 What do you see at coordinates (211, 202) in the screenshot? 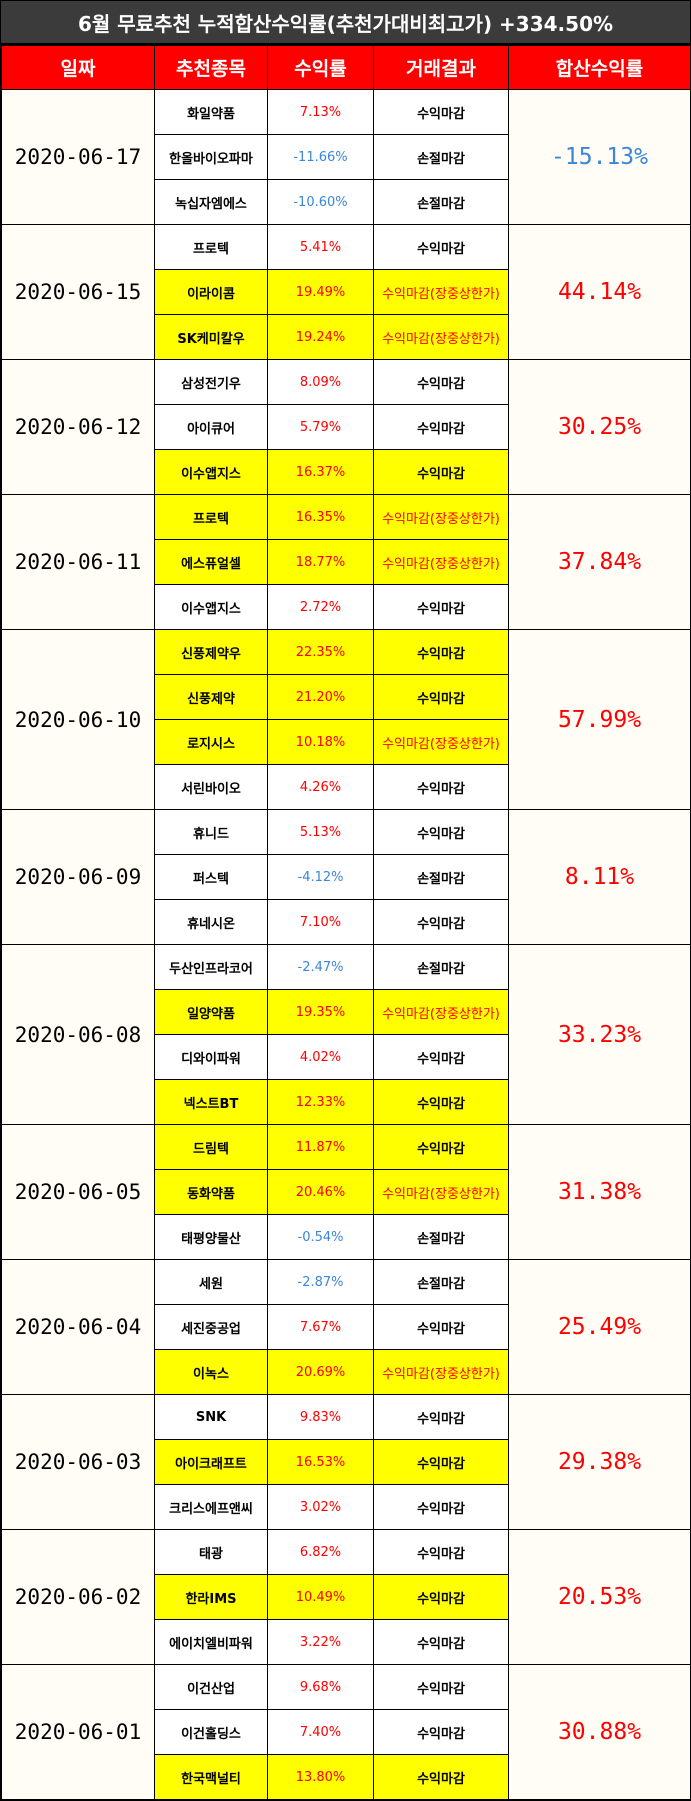
I see `stock-name: 녹십자엠에스` at bounding box center [211, 202].